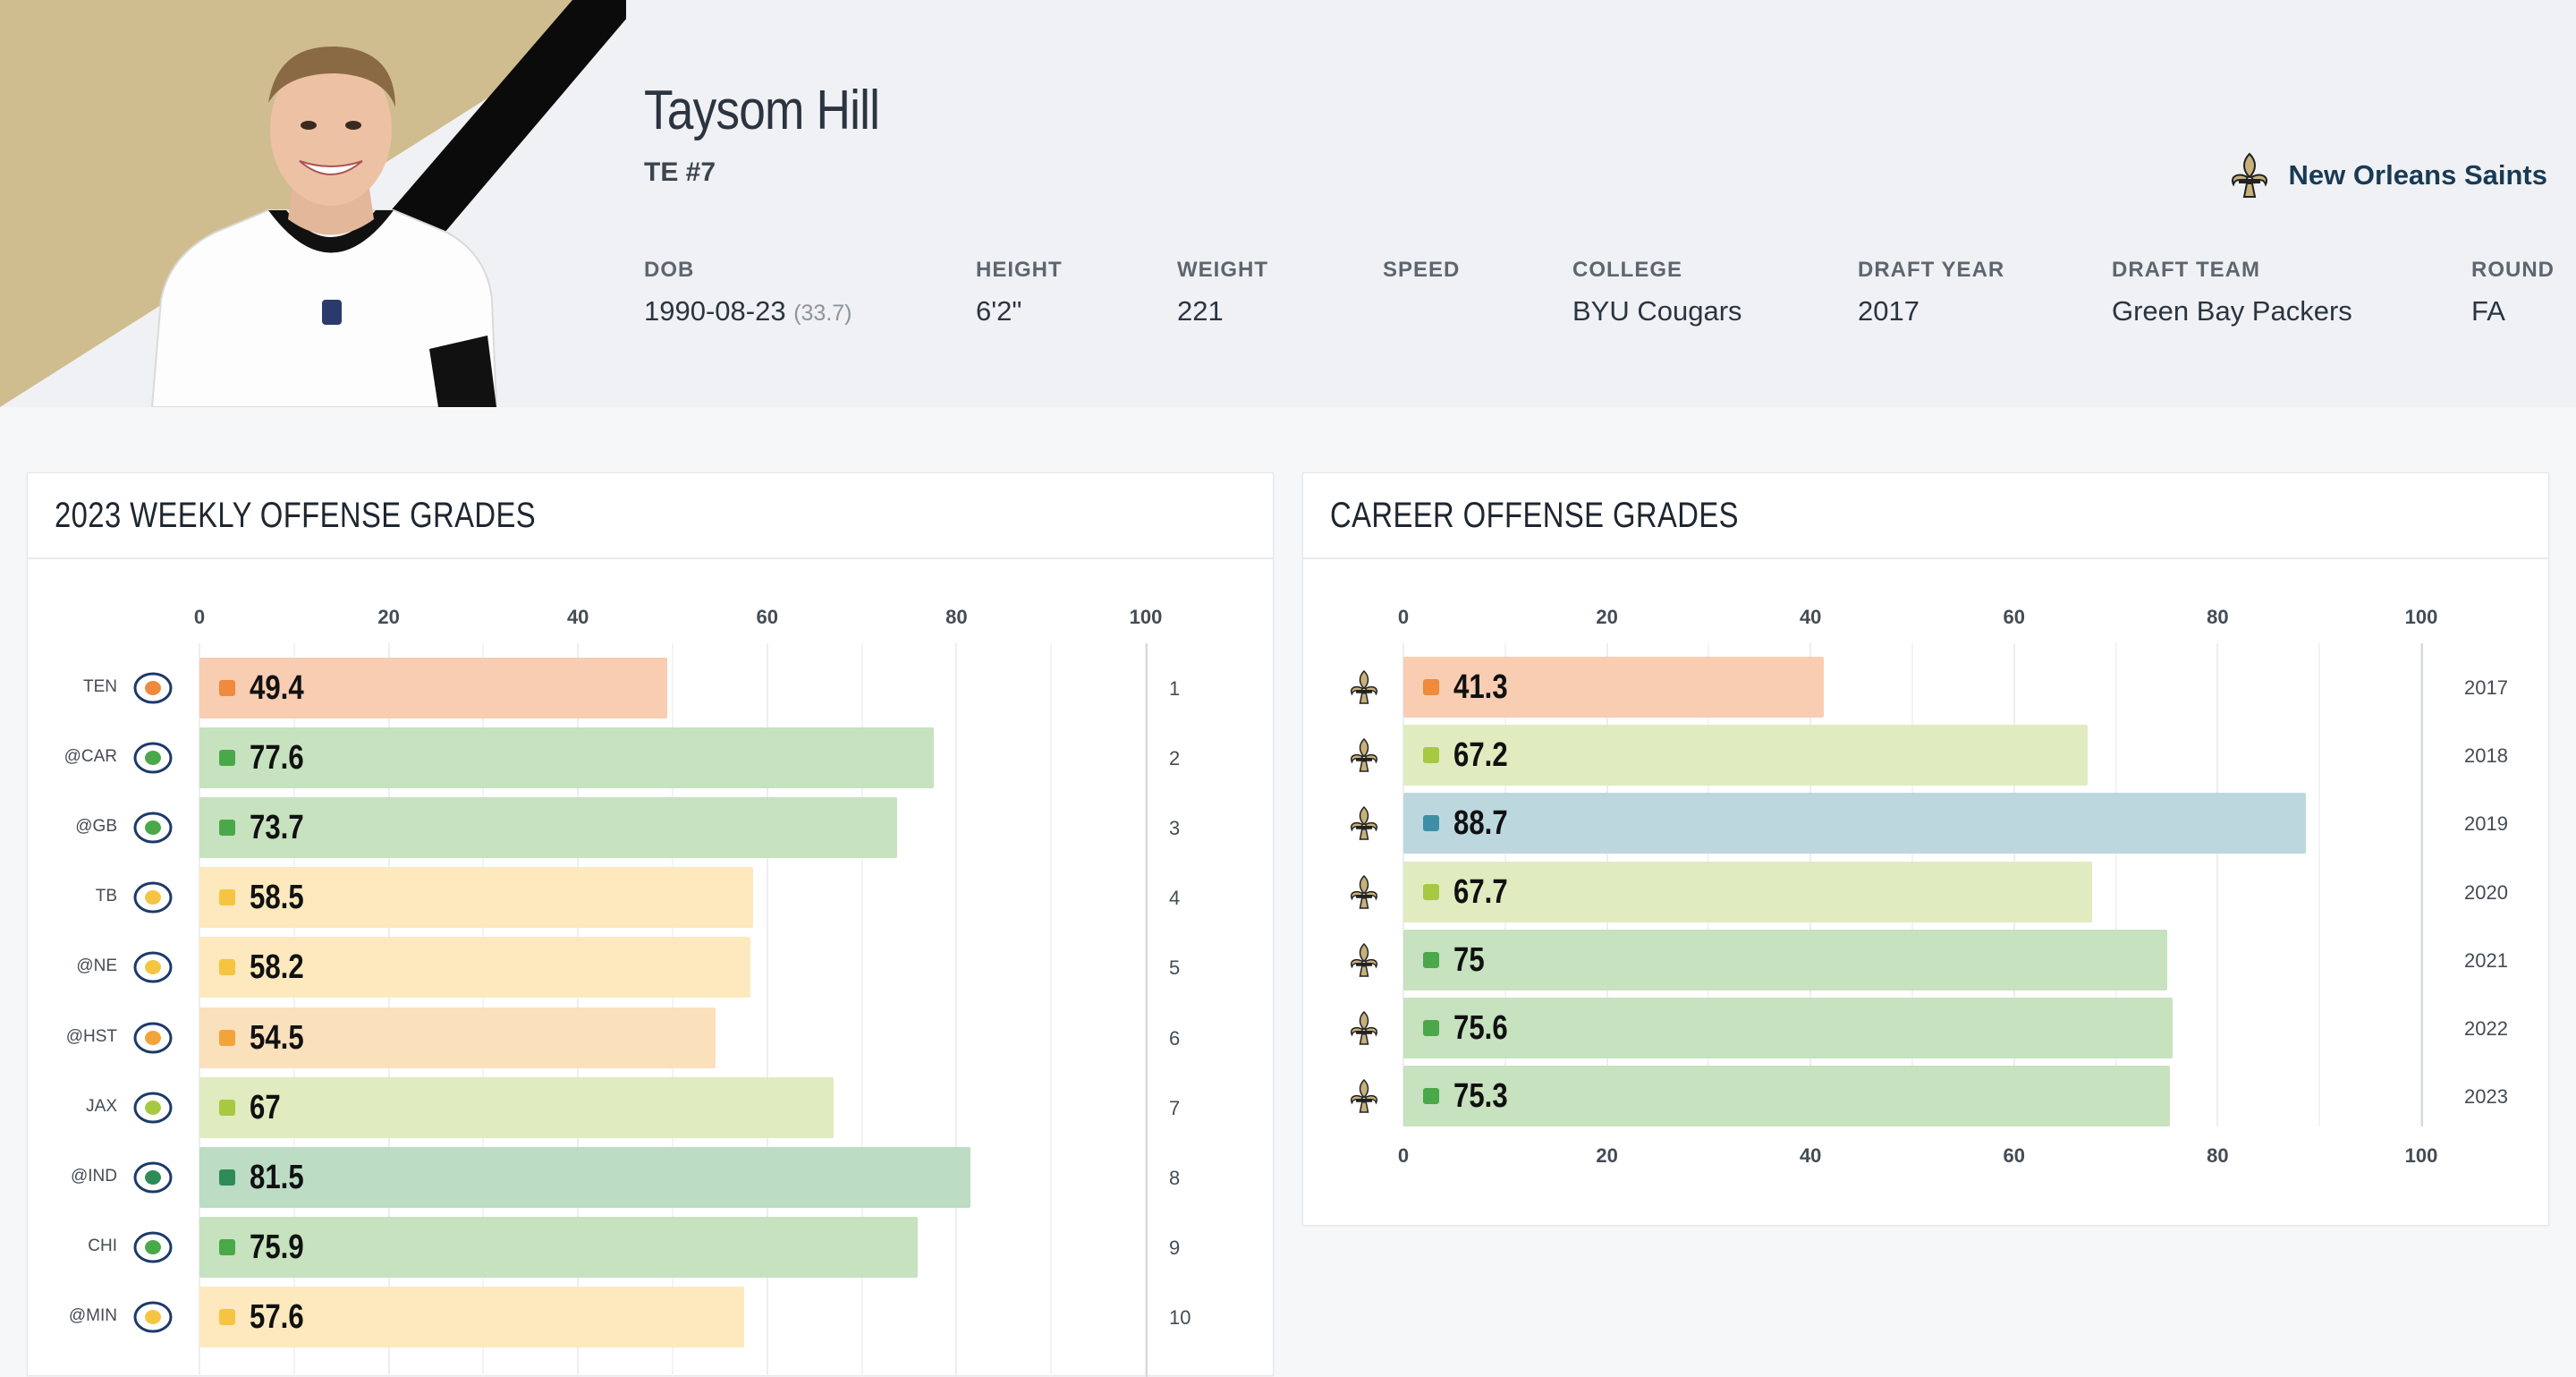  Describe the element at coordinates (152, 1247) in the screenshot. I see `bears-logo-icon` at that location.